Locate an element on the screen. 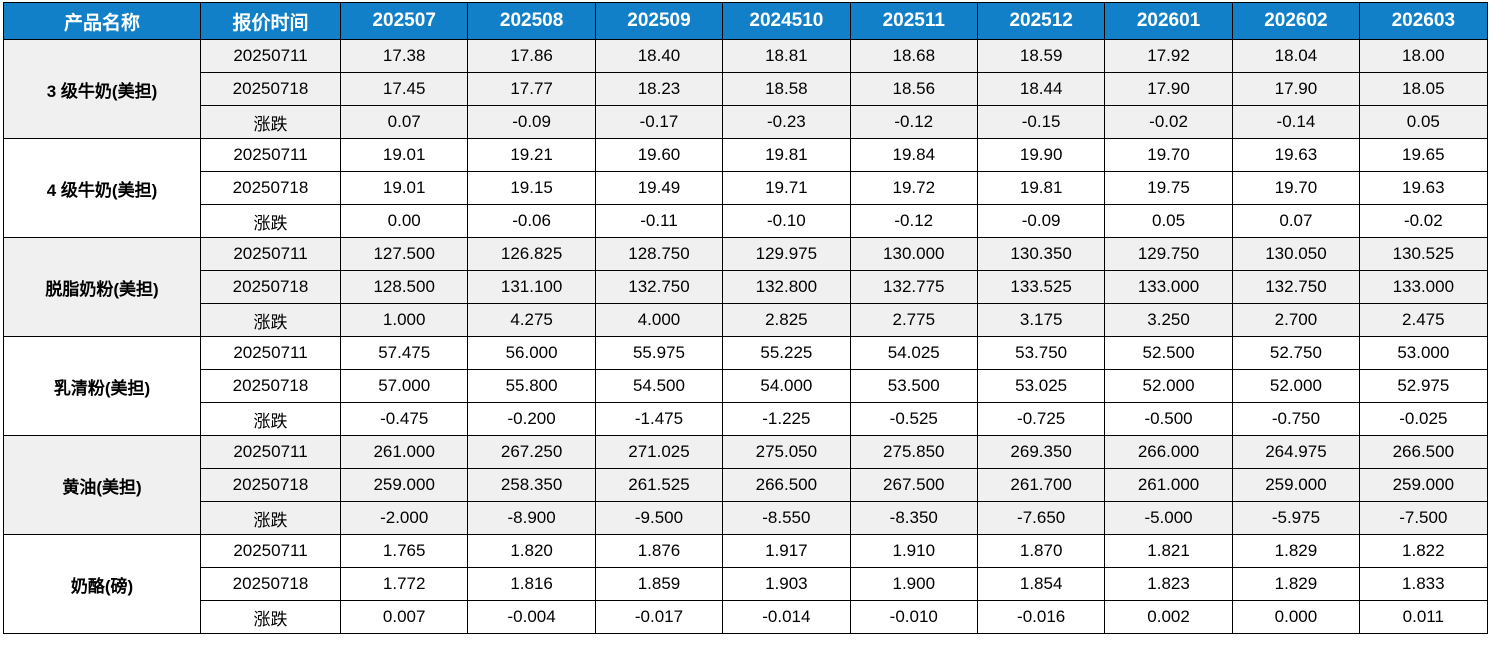 The image size is (1490, 649). change-value-cell: -0.725 is located at coordinates (1041, 419).